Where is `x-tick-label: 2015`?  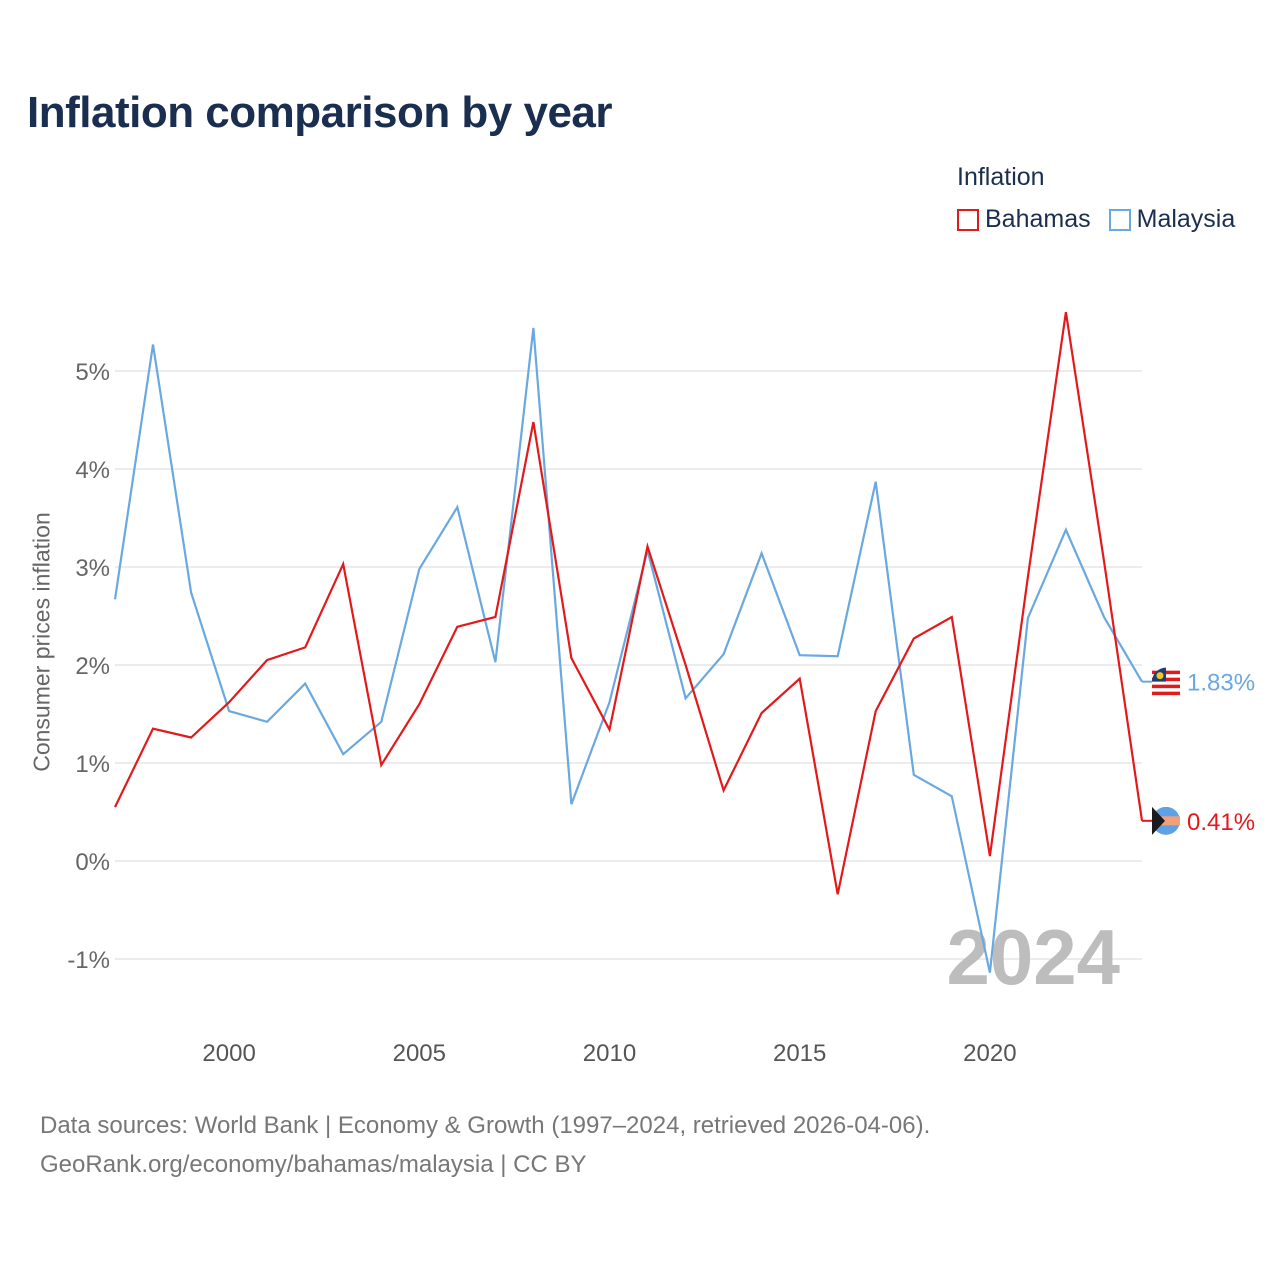
x-tick-label: 2015 is located at coordinates (799, 1053).